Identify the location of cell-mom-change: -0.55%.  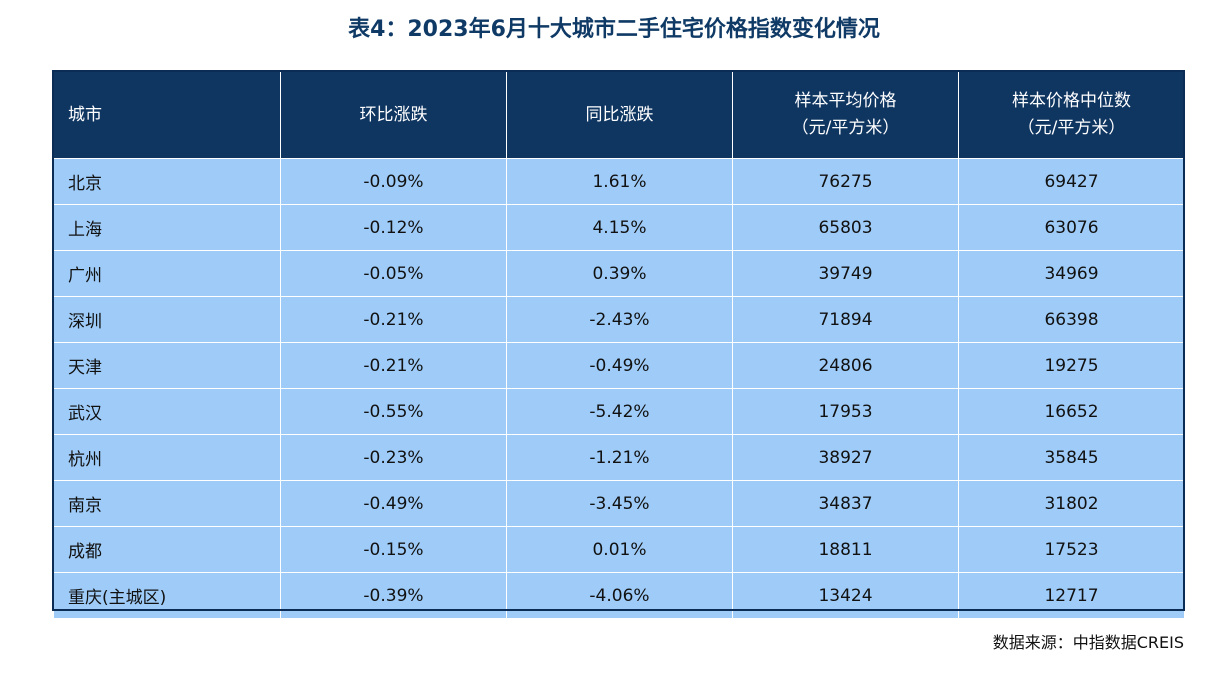
(393, 411).